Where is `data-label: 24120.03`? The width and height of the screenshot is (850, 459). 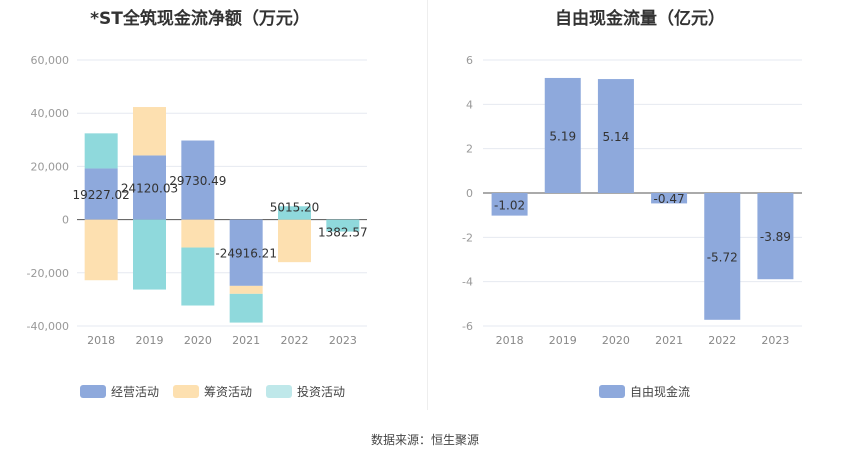
data-label: 24120.03 is located at coordinates (149, 189).